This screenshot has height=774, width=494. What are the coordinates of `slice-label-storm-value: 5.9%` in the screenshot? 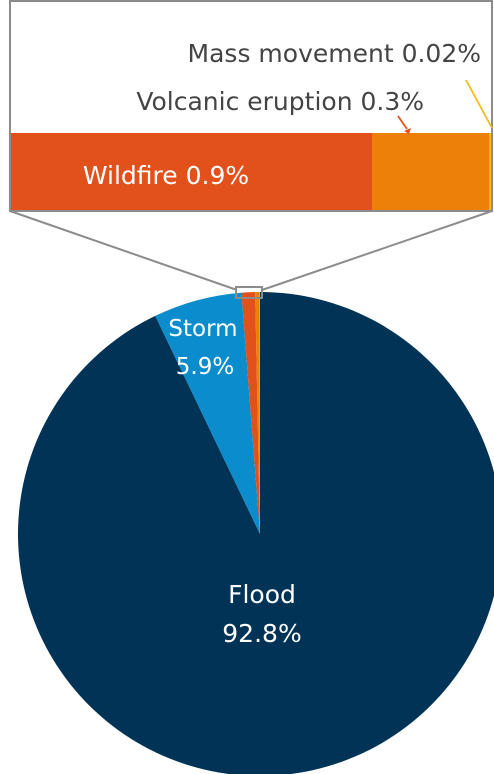 It's located at (205, 367).